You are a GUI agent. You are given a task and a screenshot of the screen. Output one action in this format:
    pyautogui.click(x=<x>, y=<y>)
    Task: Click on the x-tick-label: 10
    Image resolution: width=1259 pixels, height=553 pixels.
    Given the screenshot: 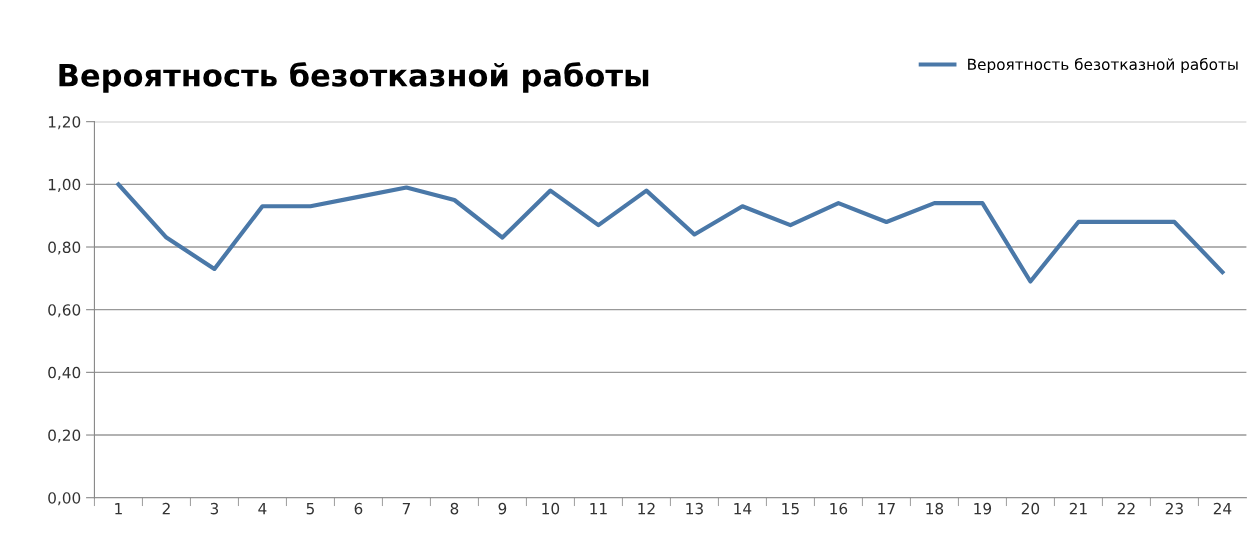 What is the action you would take?
    pyautogui.click(x=551, y=508)
    